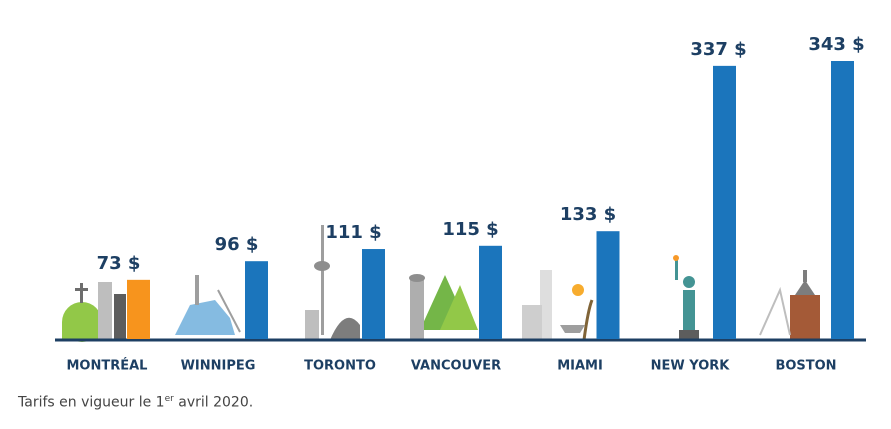 The width and height of the screenshot is (891, 429). Describe the element at coordinates (218, 366) in the screenshot. I see `x-tick-label: WINNIPEG` at that location.